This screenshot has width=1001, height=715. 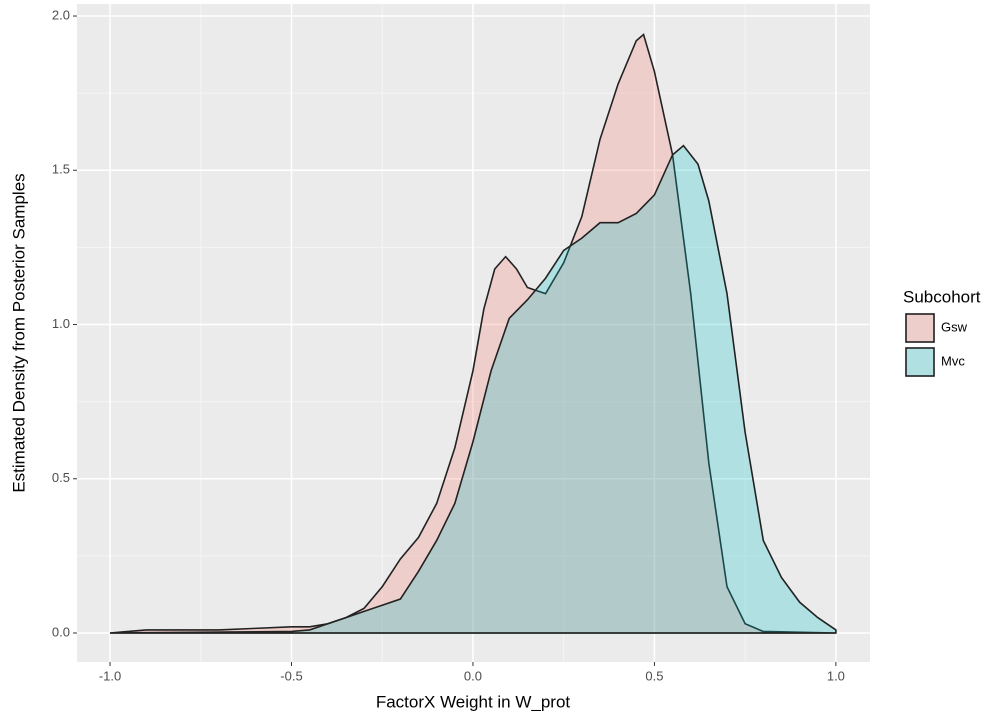 I want to click on y-axis-title: Estimated Density from Posterior Samples, so click(x=18, y=332).